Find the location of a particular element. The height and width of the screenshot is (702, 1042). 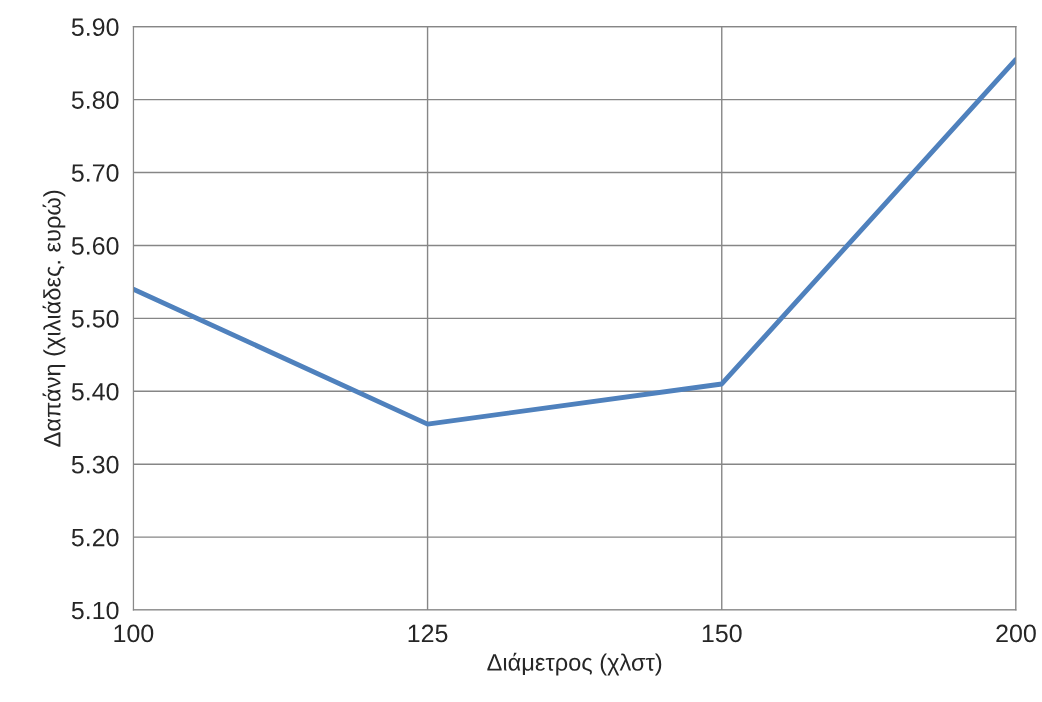

y-tick-label: 5.10 is located at coordinates (95, 610).